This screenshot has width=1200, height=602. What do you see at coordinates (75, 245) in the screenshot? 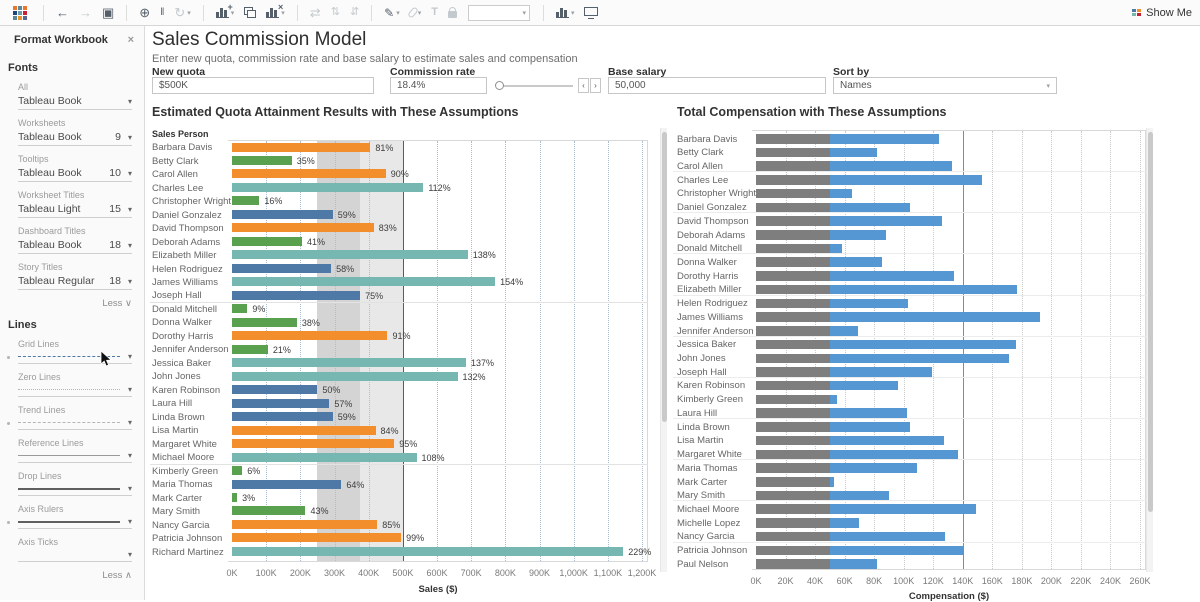
I see `font-field-dropdown: Tableau Book 18 ▾` at bounding box center [75, 245].